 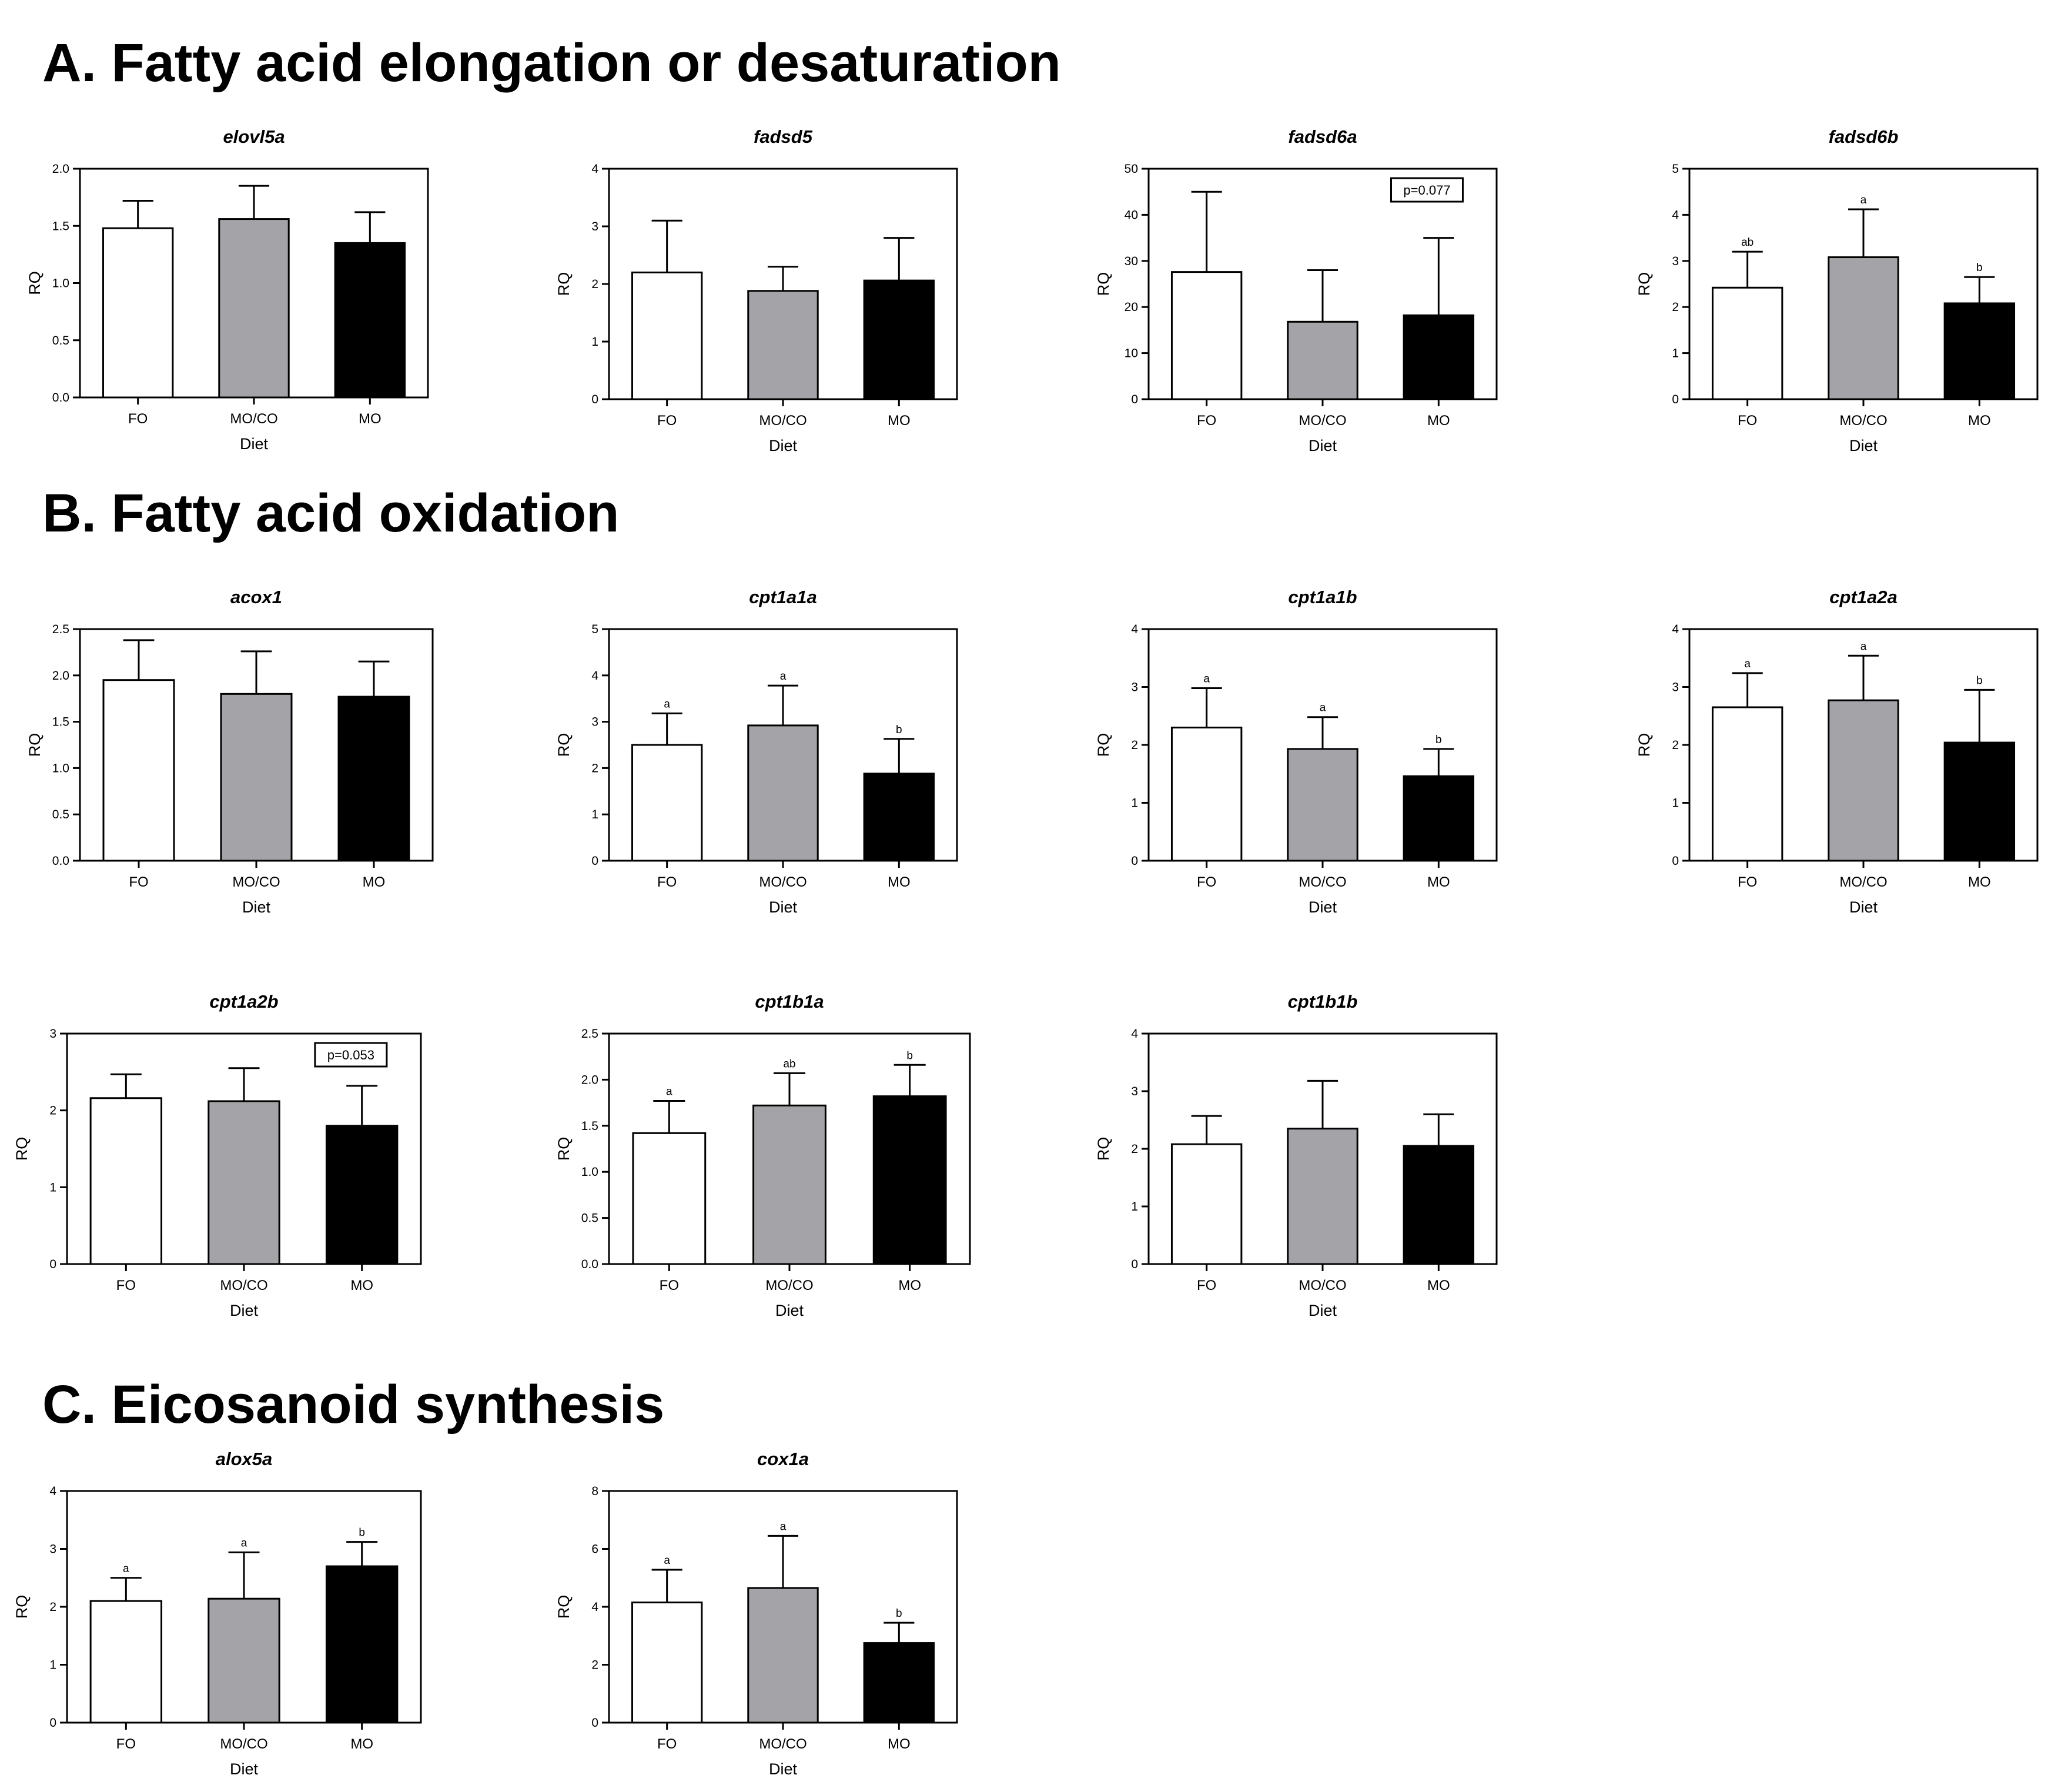 I want to click on panel-cpt1b1b: cpt1b1b 0 1 2 3 4 RQ FO MO/CO MO Diet, so click(x=1296, y=1155).